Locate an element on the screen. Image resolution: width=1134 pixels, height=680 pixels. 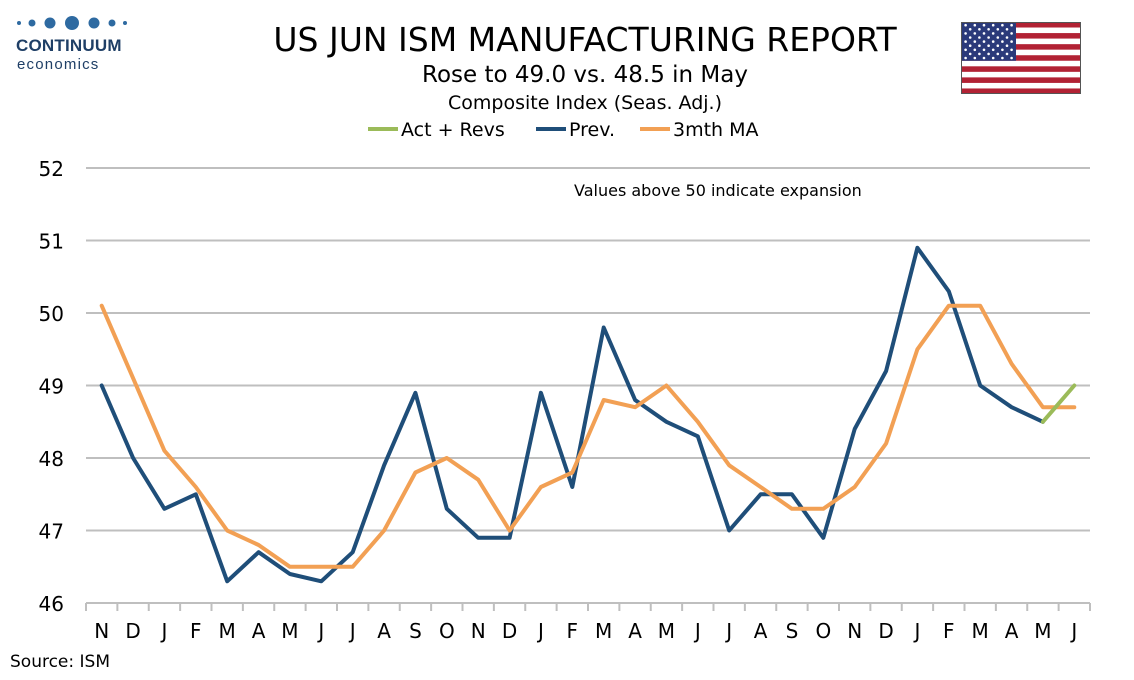
y-tick-label: 51 is located at coordinates (51, 242).